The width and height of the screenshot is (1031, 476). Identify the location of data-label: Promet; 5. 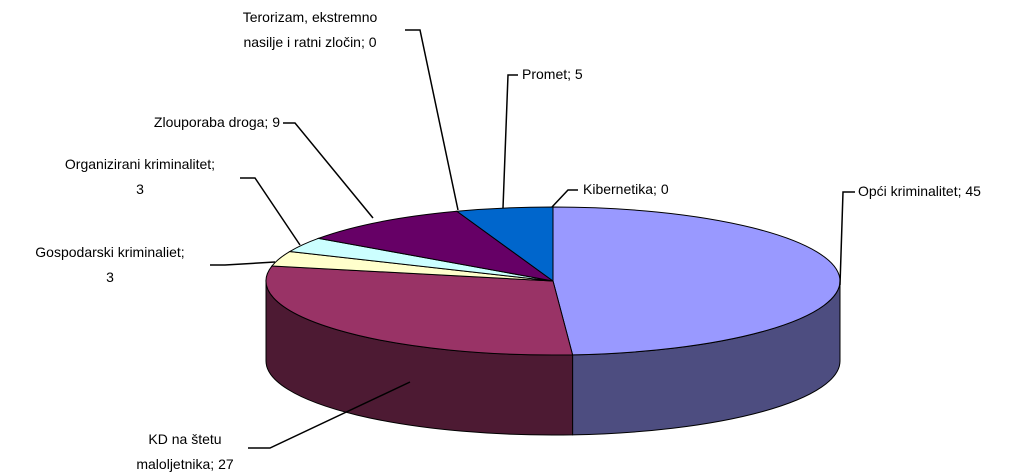
(552, 74).